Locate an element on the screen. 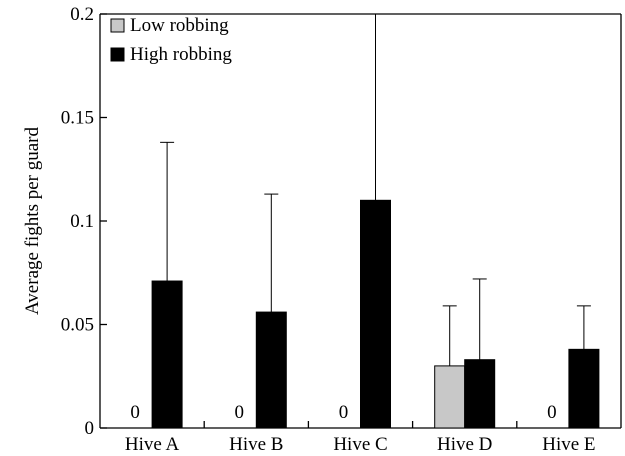 The width and height of the screenshot is (625, 456). y-ticks: 0 0.05 0.1 0.15 0.2 is located at coordinates (84, 221).